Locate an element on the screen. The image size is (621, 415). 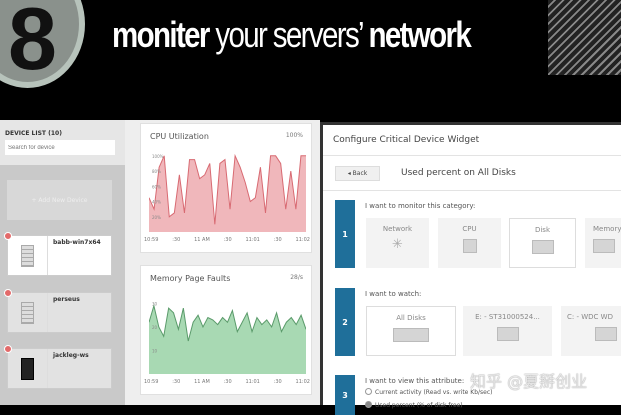
category-cpu: CPU is located at coordinates (469, 243).